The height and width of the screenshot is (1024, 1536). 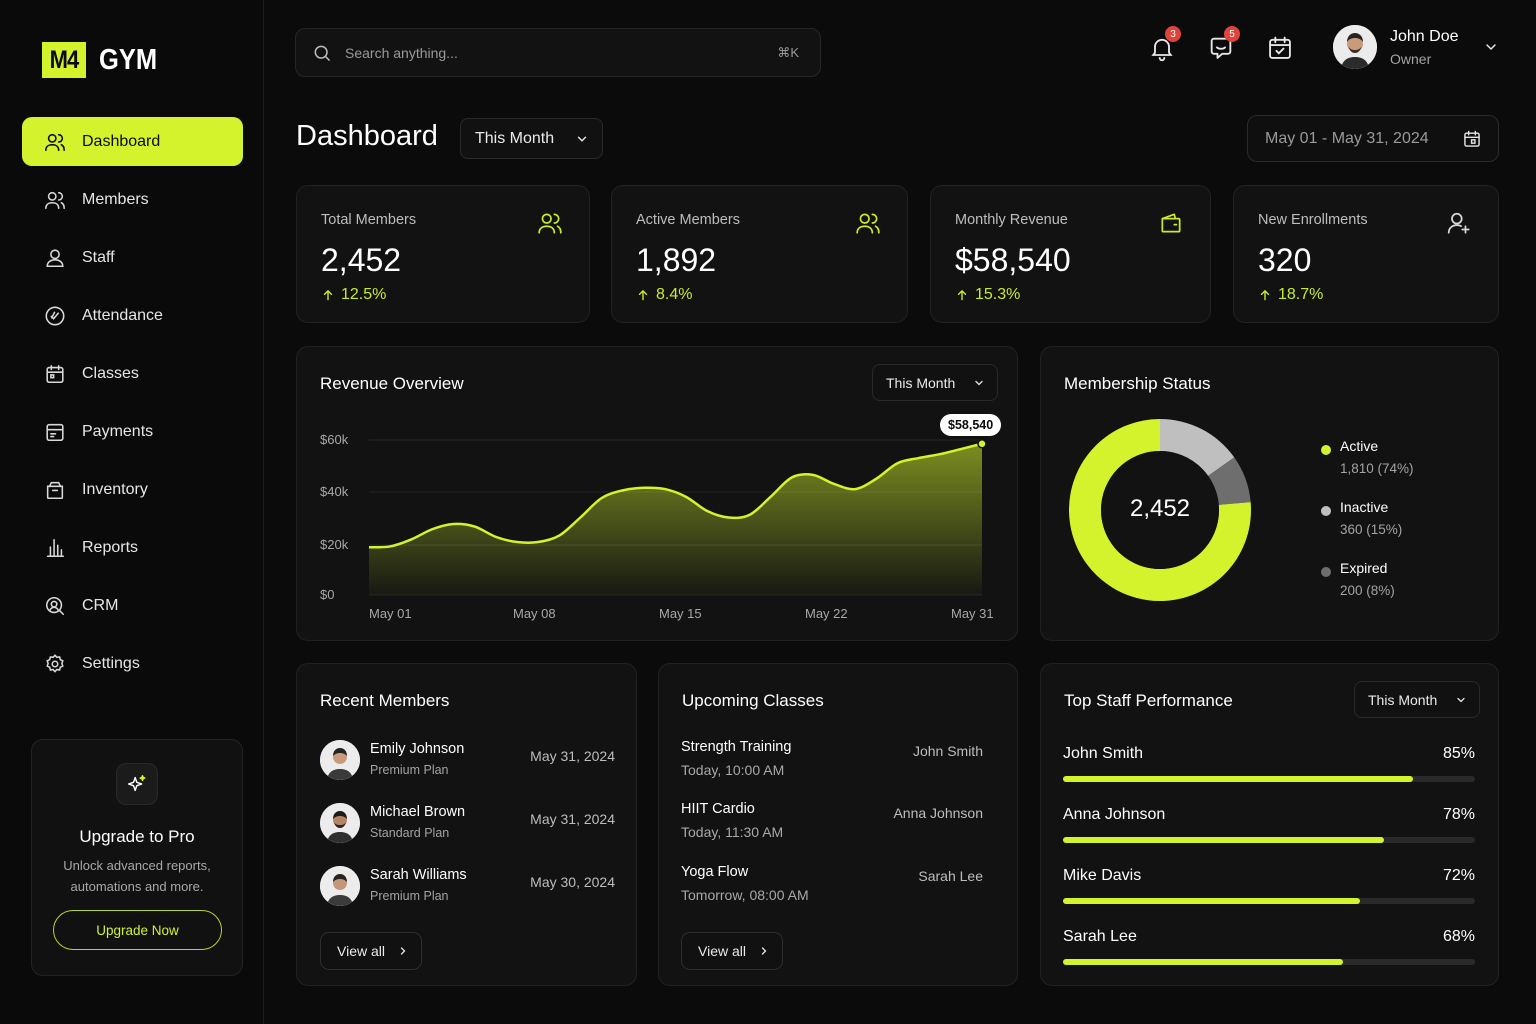 I want to click on members-icon, so click(x=55, y=142).